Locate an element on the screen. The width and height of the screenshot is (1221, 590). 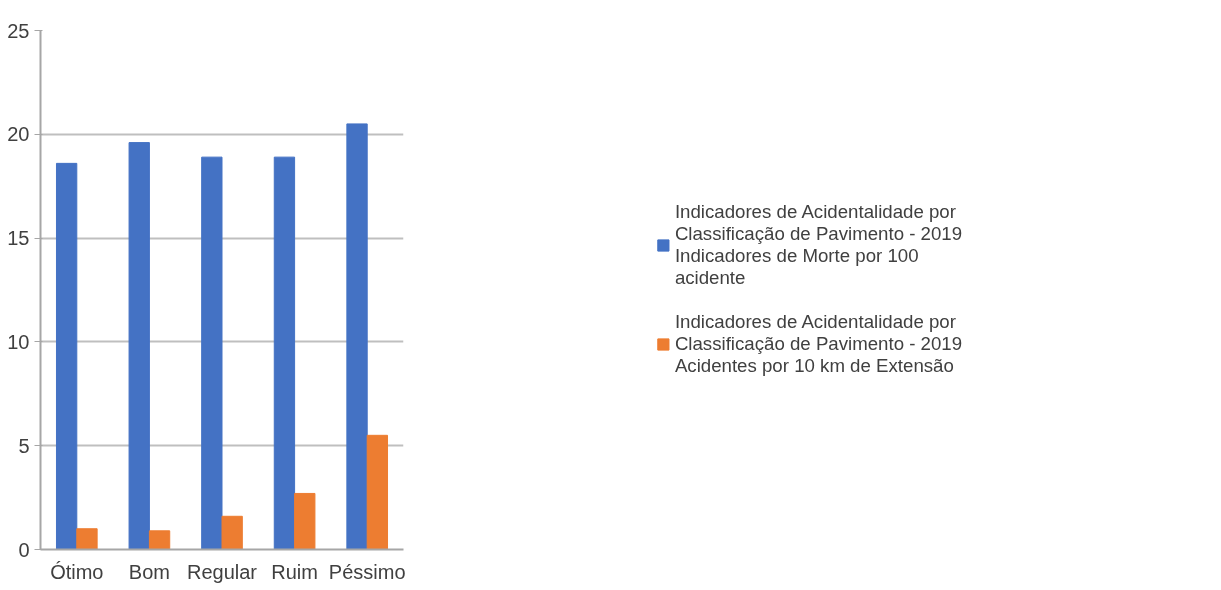
y-tick-label: 20 is located at coordinates (18, 134).